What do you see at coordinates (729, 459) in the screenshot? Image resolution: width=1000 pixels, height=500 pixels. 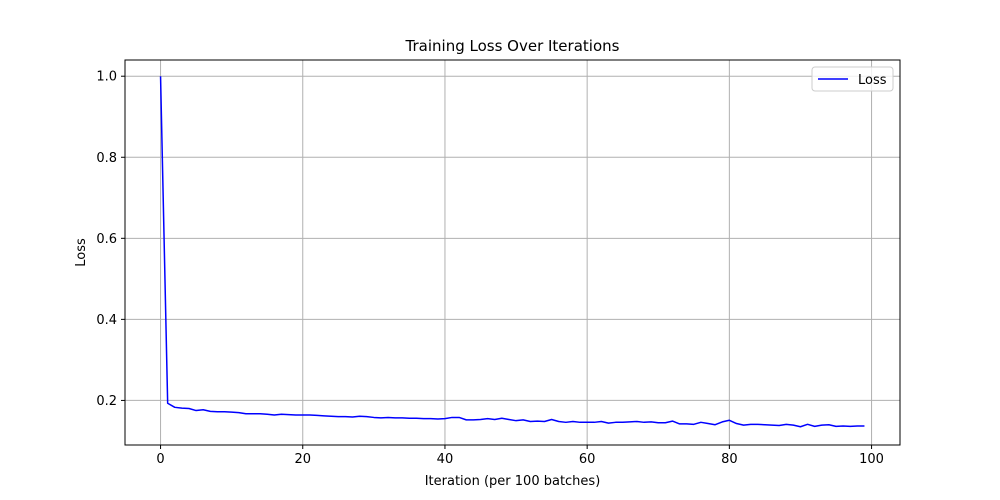 I see `x-tick-label: 80` at bounding box center [729, 459].